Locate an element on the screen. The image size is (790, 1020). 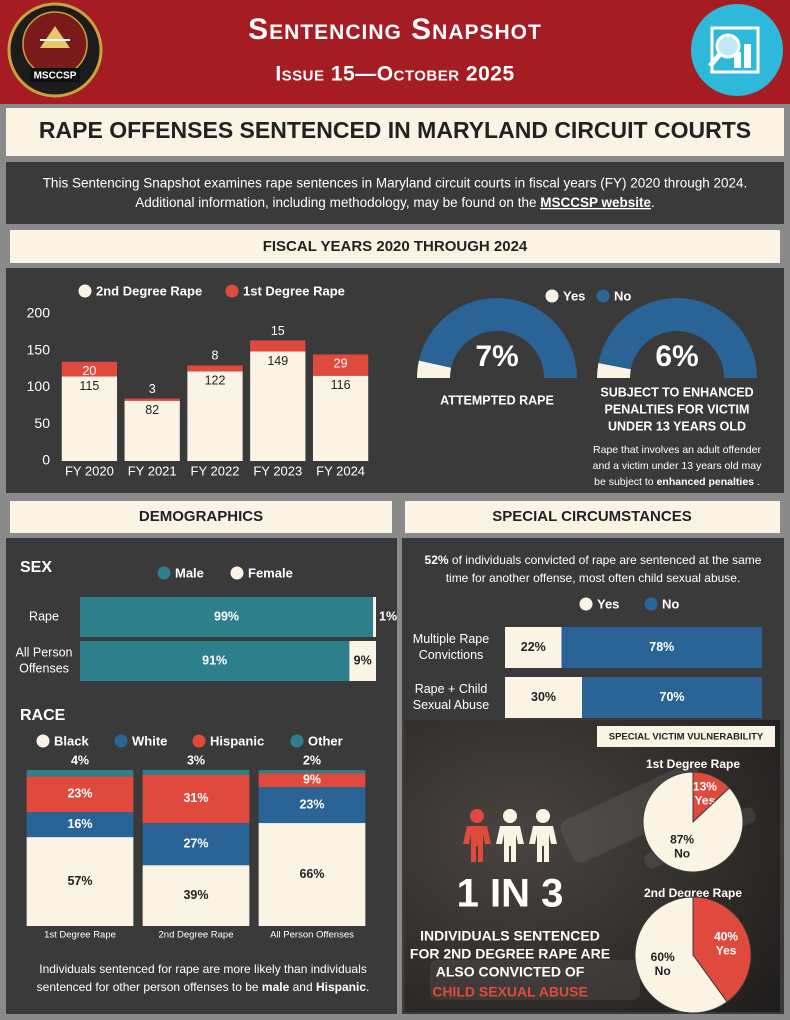
demographics-heading-panel is located at coordinates (201, 517).